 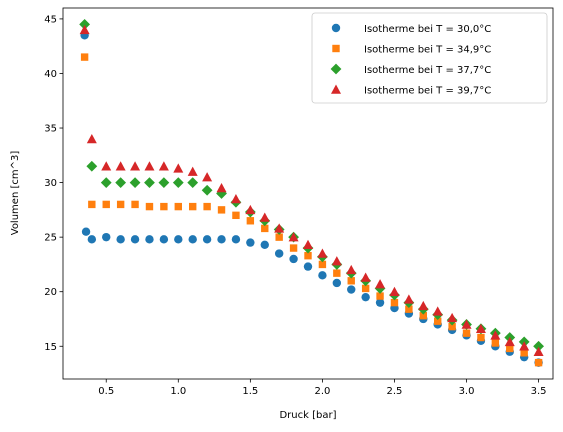 I want to click on y-tick-label: 40, so click(x=50, y=74).